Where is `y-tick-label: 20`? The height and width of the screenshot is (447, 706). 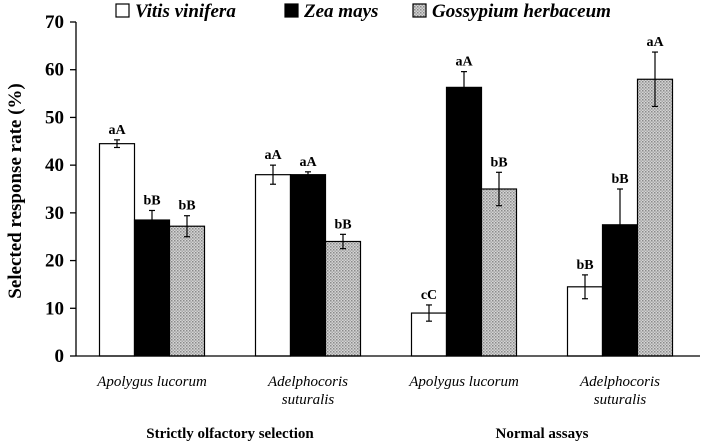 y-tick-label: 20 is located at coordinates (54, 261).